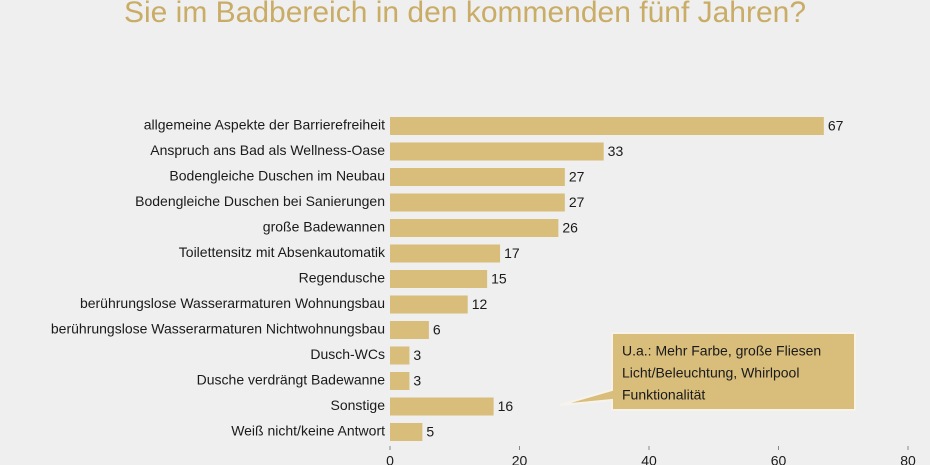 The height and width of the screenshot is (465, 930). I want to click on x-tick-label: 0, so click(390, 459).